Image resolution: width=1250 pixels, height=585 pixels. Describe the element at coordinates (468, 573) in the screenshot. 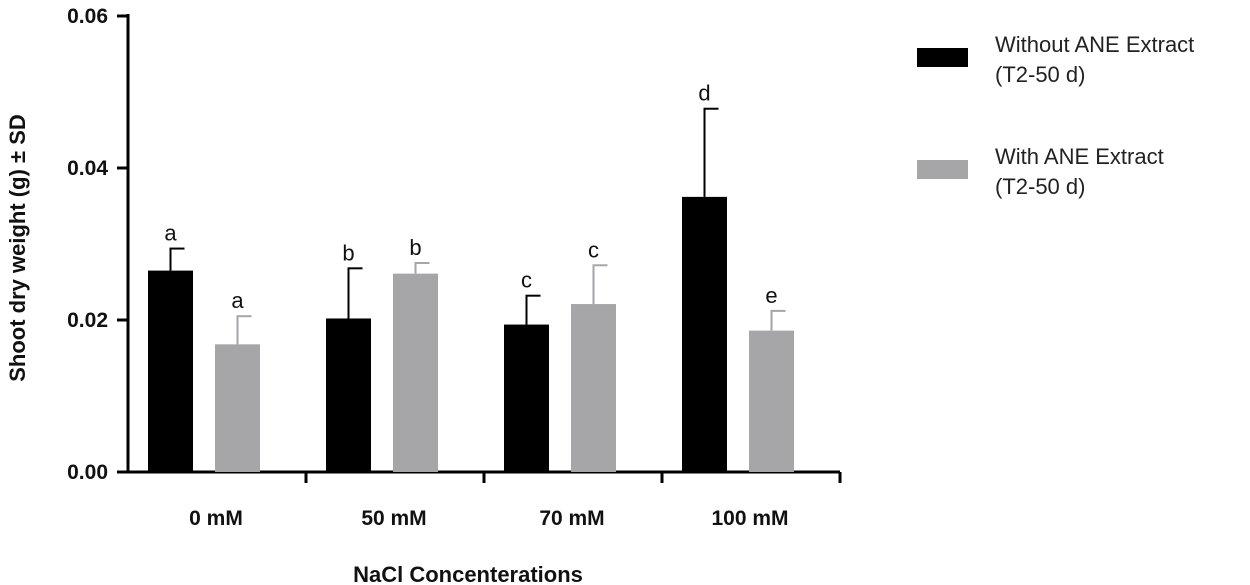

I see `x-axis-title: NaCl Concenterations` at that location.